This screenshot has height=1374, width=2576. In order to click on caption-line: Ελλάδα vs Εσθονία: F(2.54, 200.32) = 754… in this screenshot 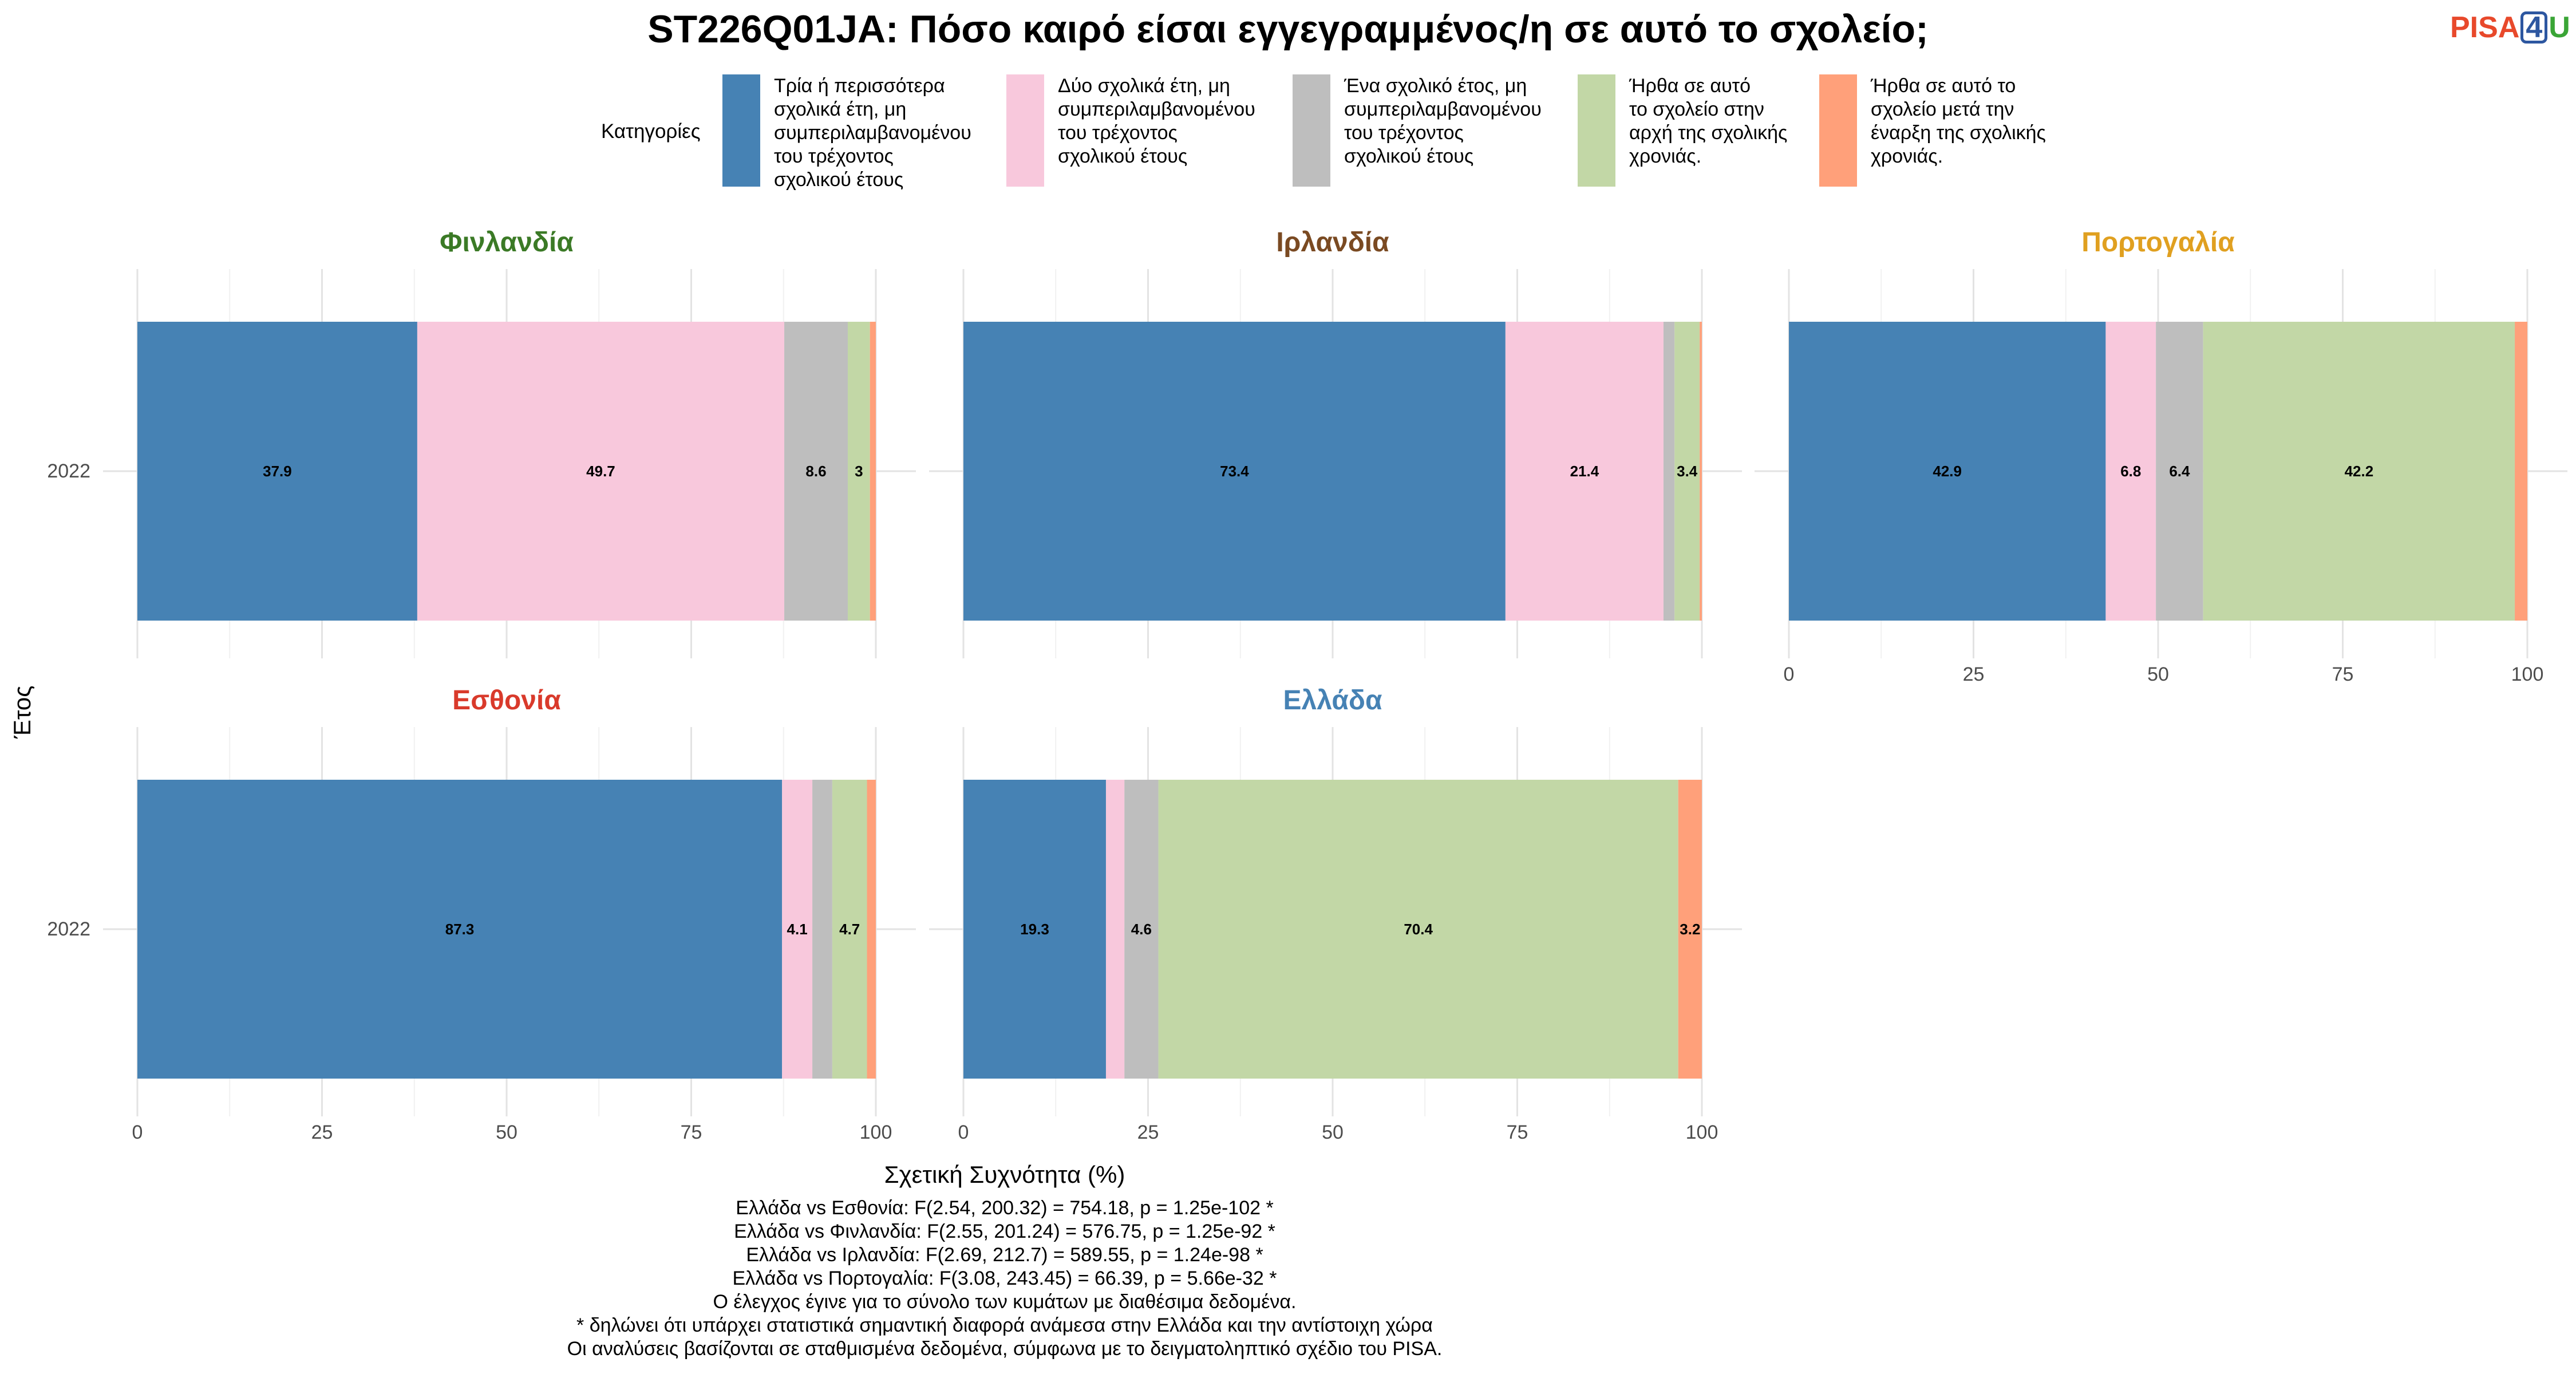, I will do `click(1005, 1208)`.